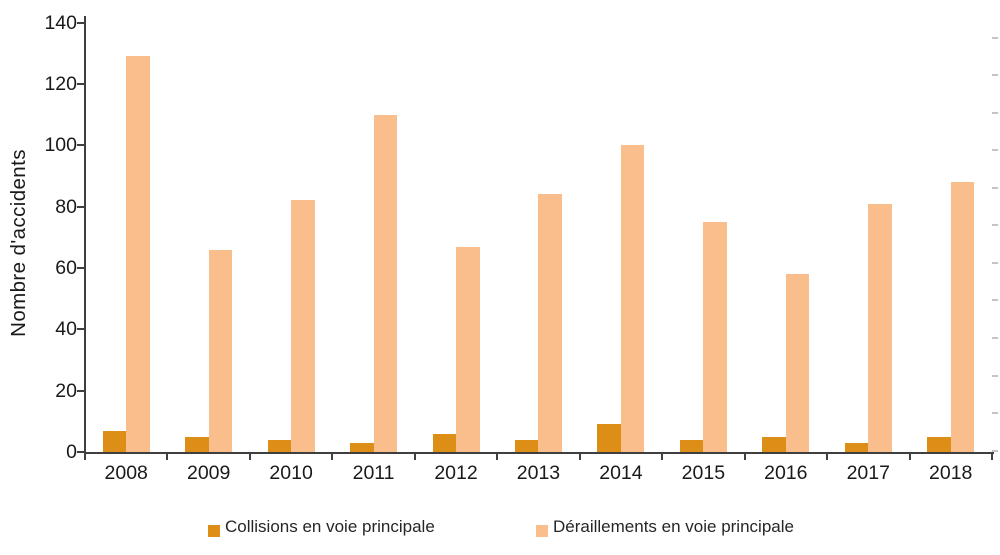  Describe the element at coordinates (66, 390) in the screenshot. I see `y-tick-label-20: 20` at that location.